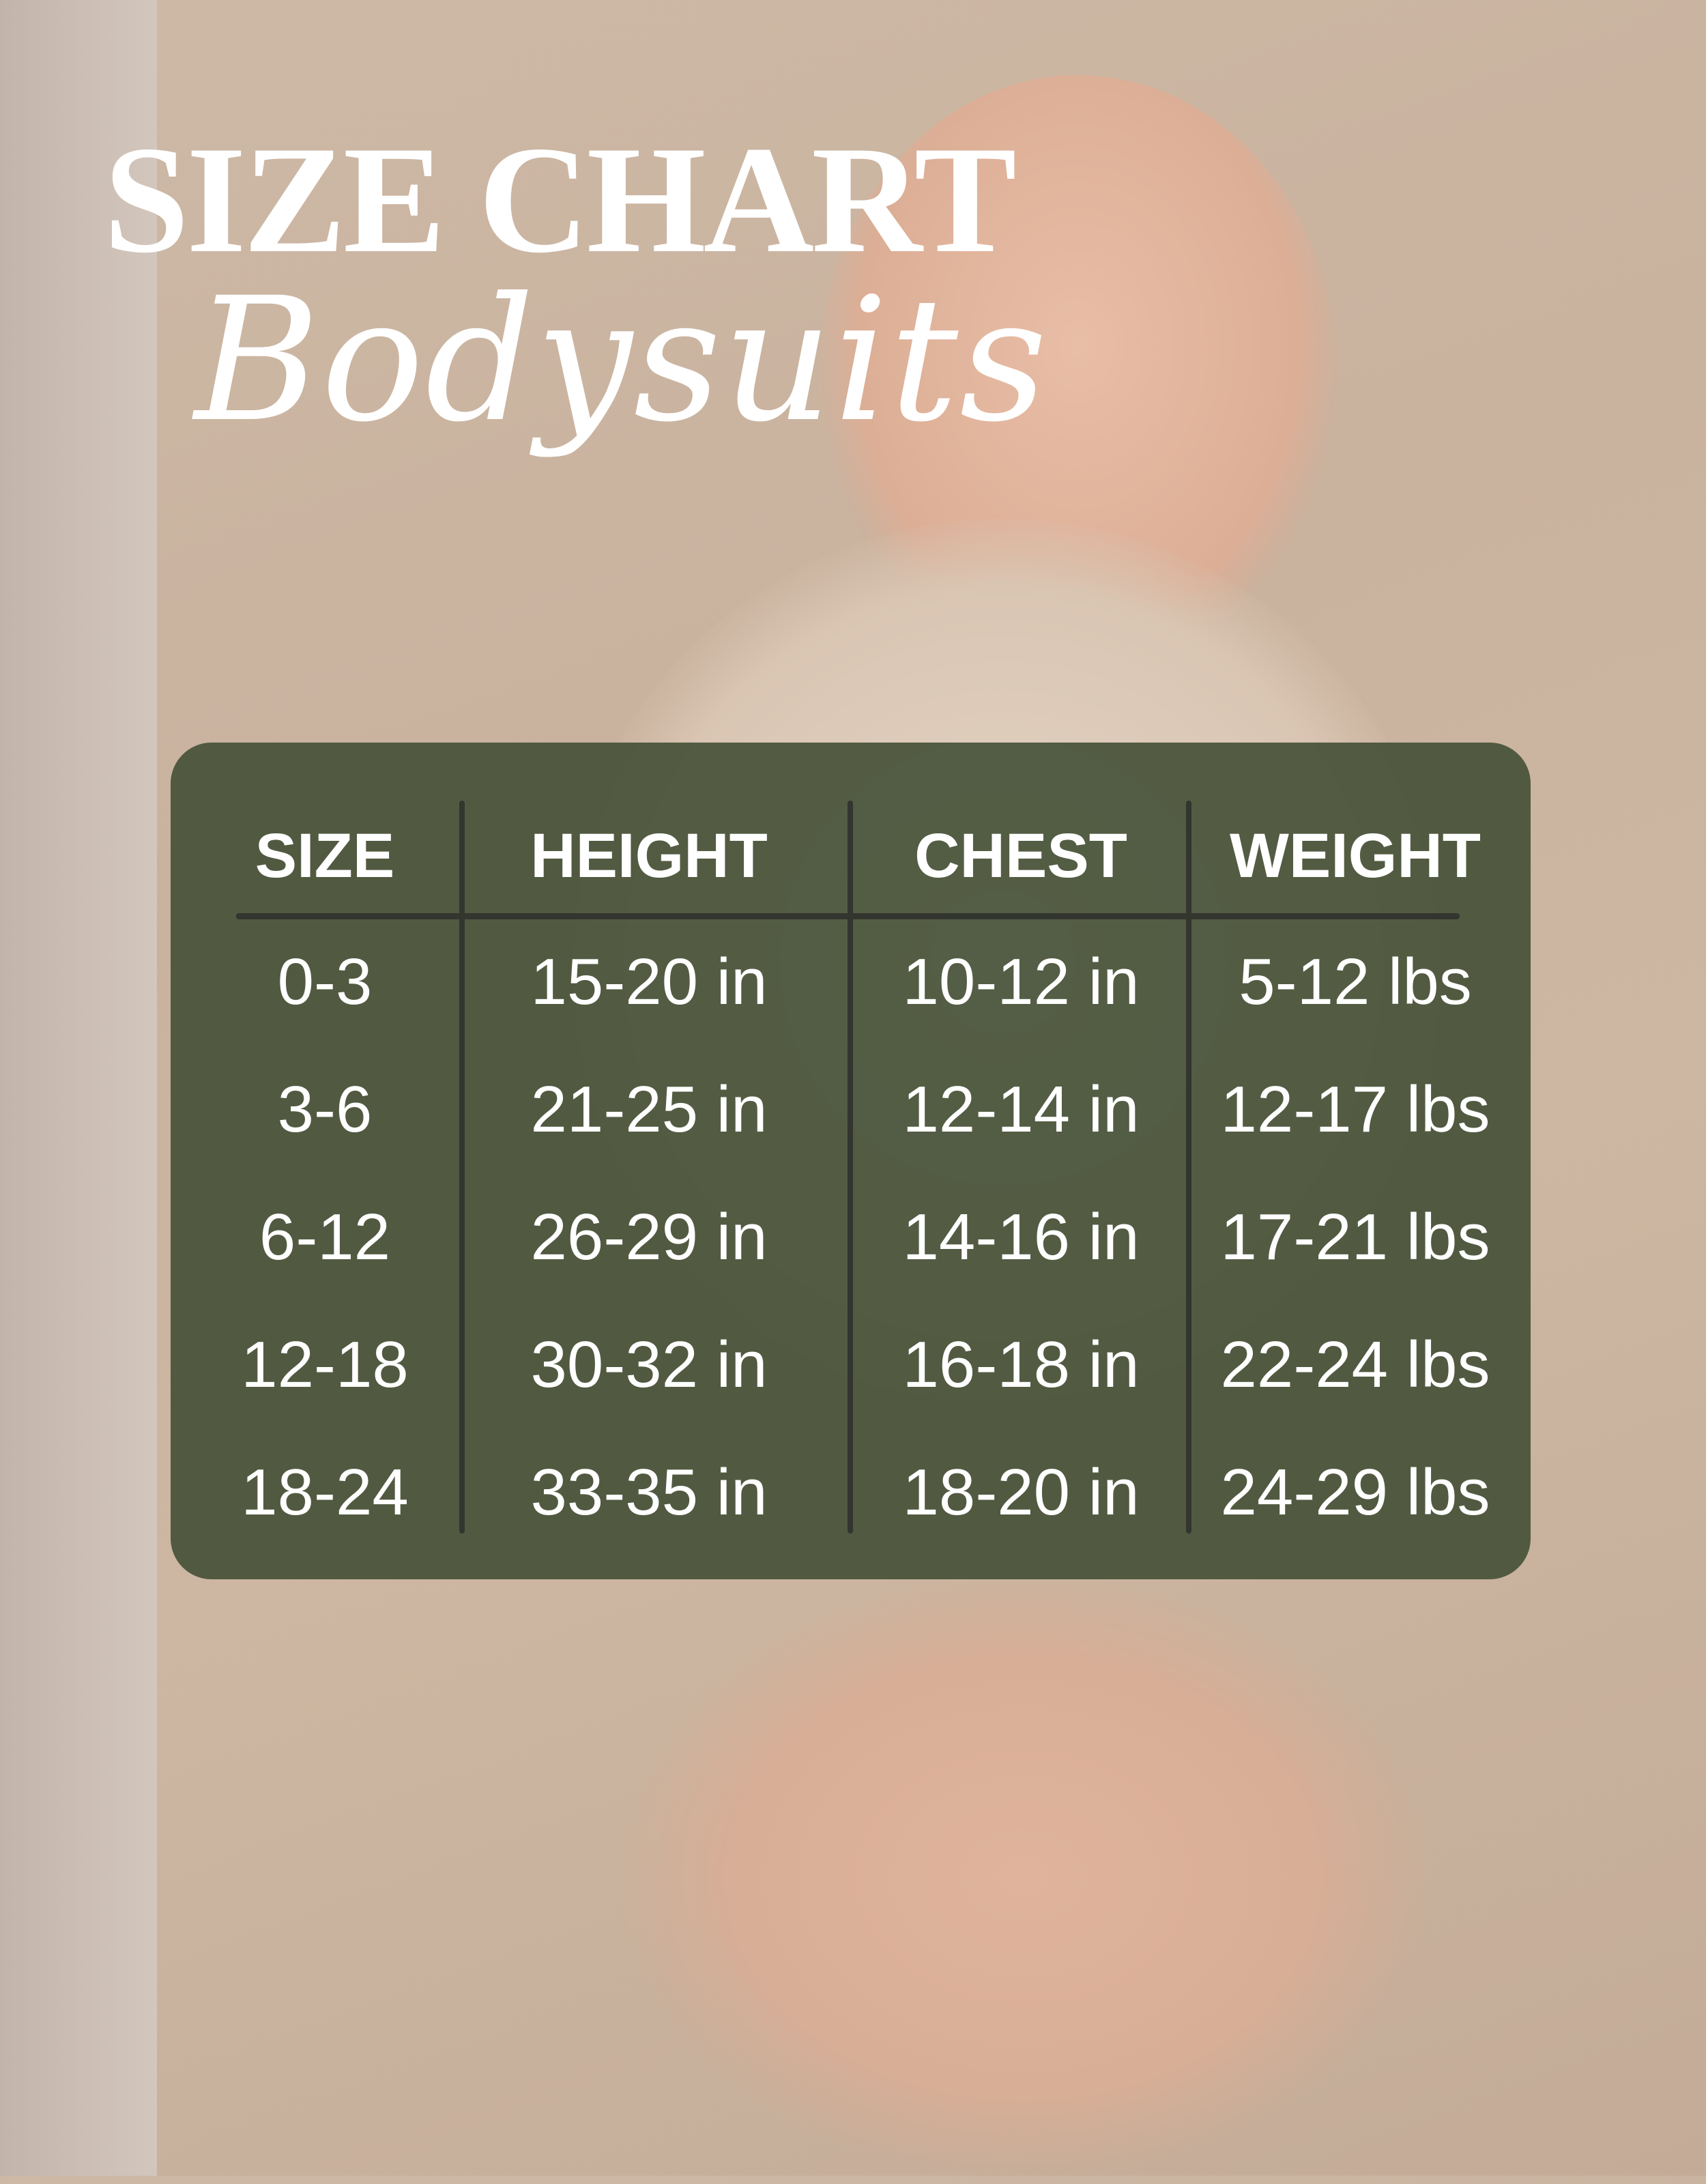  Describe the element at coordinates (78, 1088) in the screenshot. I see `background-crib-bumper` at that location.